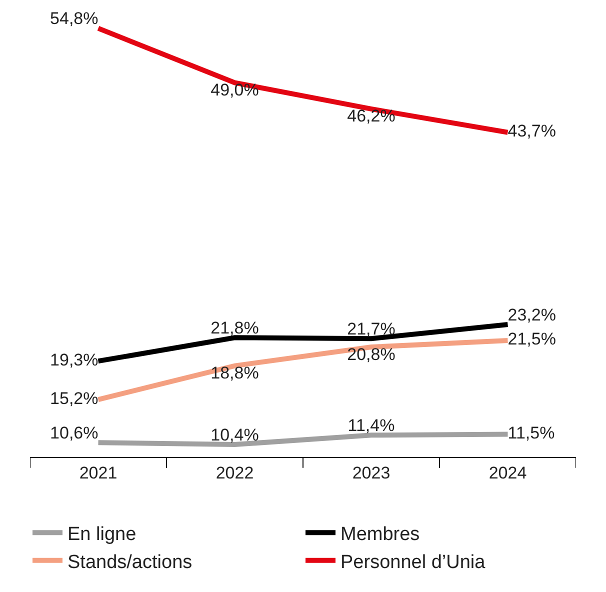 The height and width of the screenshot is (592, 606). I want to click on data-label: 23,2%, so click(532, 314).